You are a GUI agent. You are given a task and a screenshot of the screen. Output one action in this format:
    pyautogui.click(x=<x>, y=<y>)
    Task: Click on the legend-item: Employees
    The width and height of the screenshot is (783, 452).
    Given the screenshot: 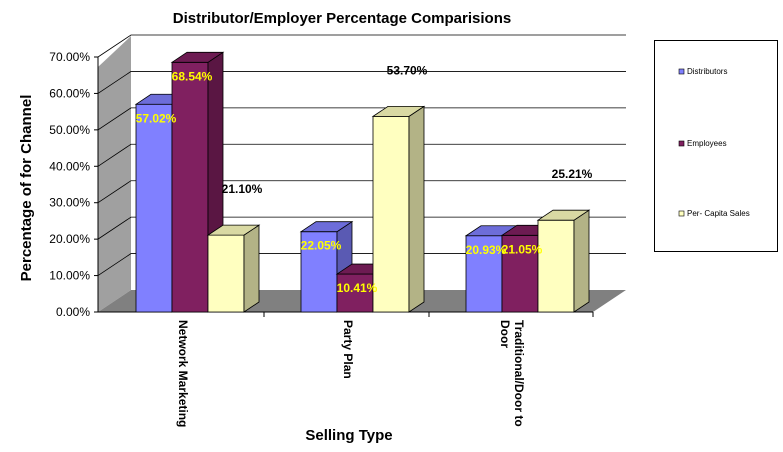 What is the action you would take?
    pyautogui.click(x=702, y=143)
    